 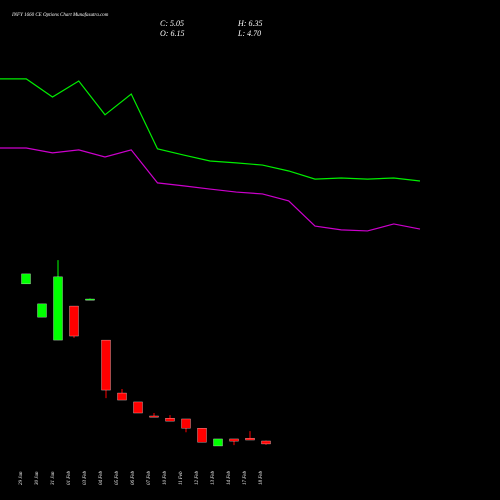 What do you see at coordinates (101, 477) in the screenshot?
I see `x-tick-label: 04 Feb` at bounding box center [101, 477].